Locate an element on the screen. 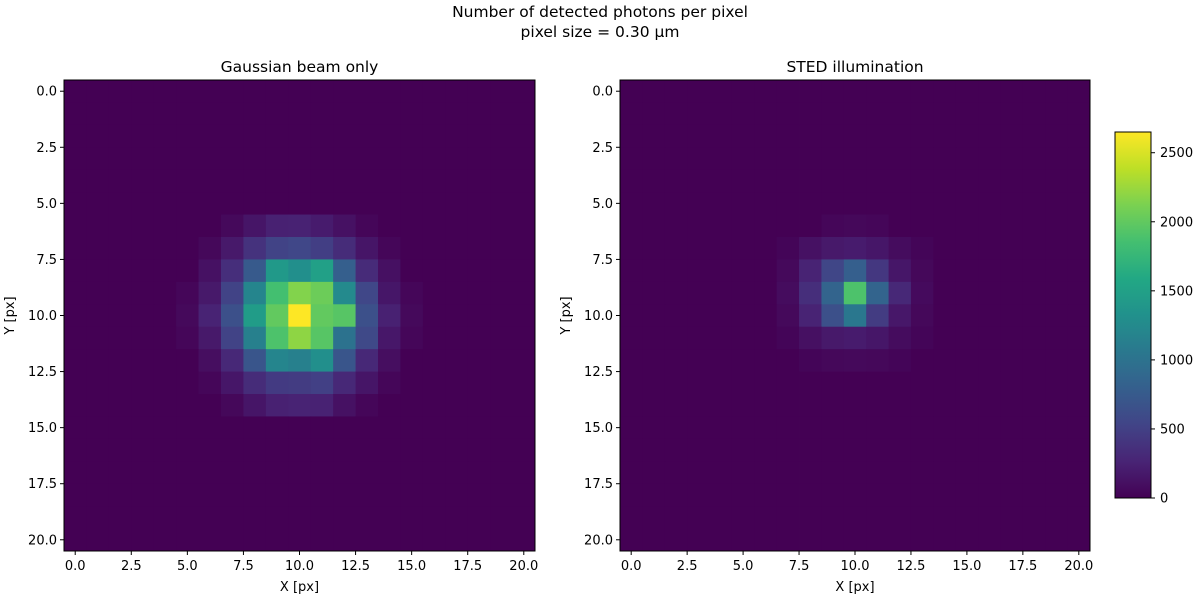 The width and height of the screenshot is (1200, 600). x-tick-label: 12.5 is located at coordinates (910, 566).